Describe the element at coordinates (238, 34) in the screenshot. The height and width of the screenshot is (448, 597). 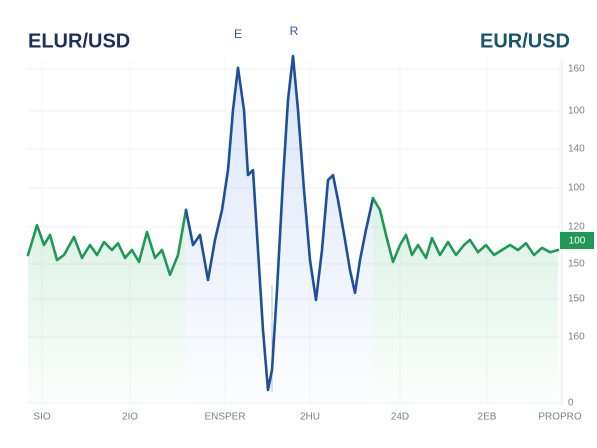
I see `annotation: E` at that location.